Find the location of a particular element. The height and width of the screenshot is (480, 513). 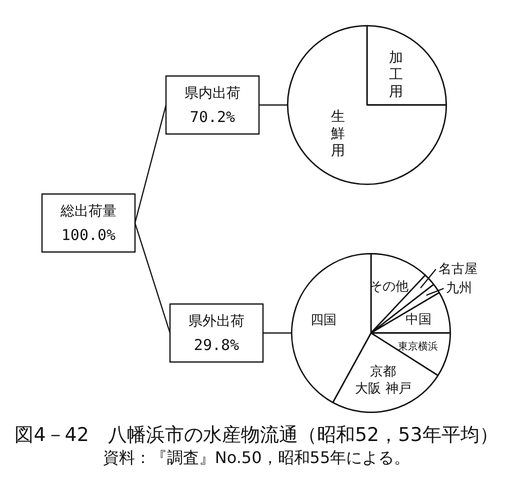

slice-label: 生鮮用 is located at coordinates (338, 134).